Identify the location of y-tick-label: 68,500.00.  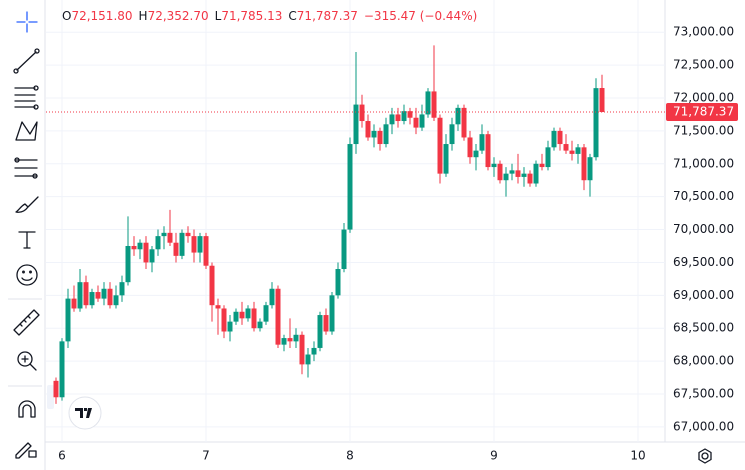
(703, 328).